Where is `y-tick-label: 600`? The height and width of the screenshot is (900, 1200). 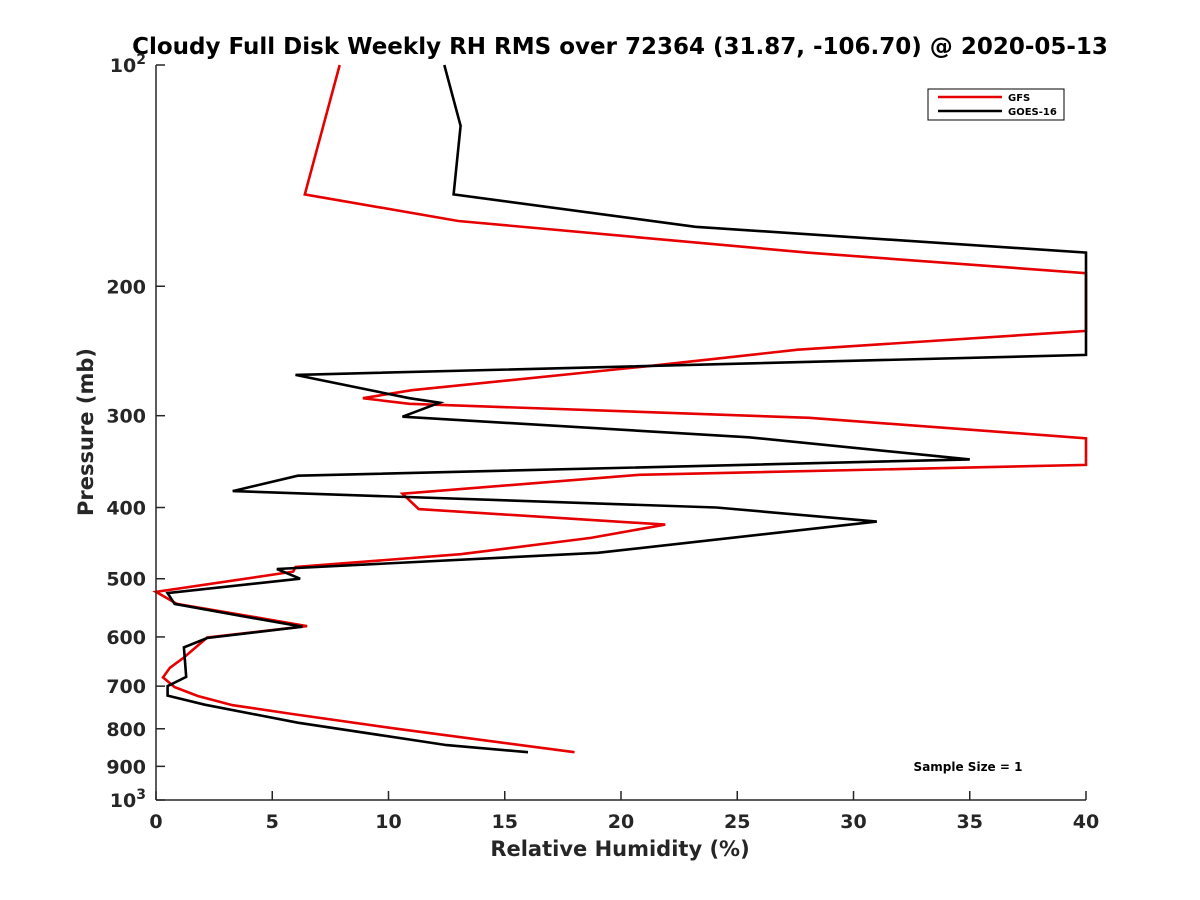
y-tick-label: 600 is located at coordinates (126, 638).